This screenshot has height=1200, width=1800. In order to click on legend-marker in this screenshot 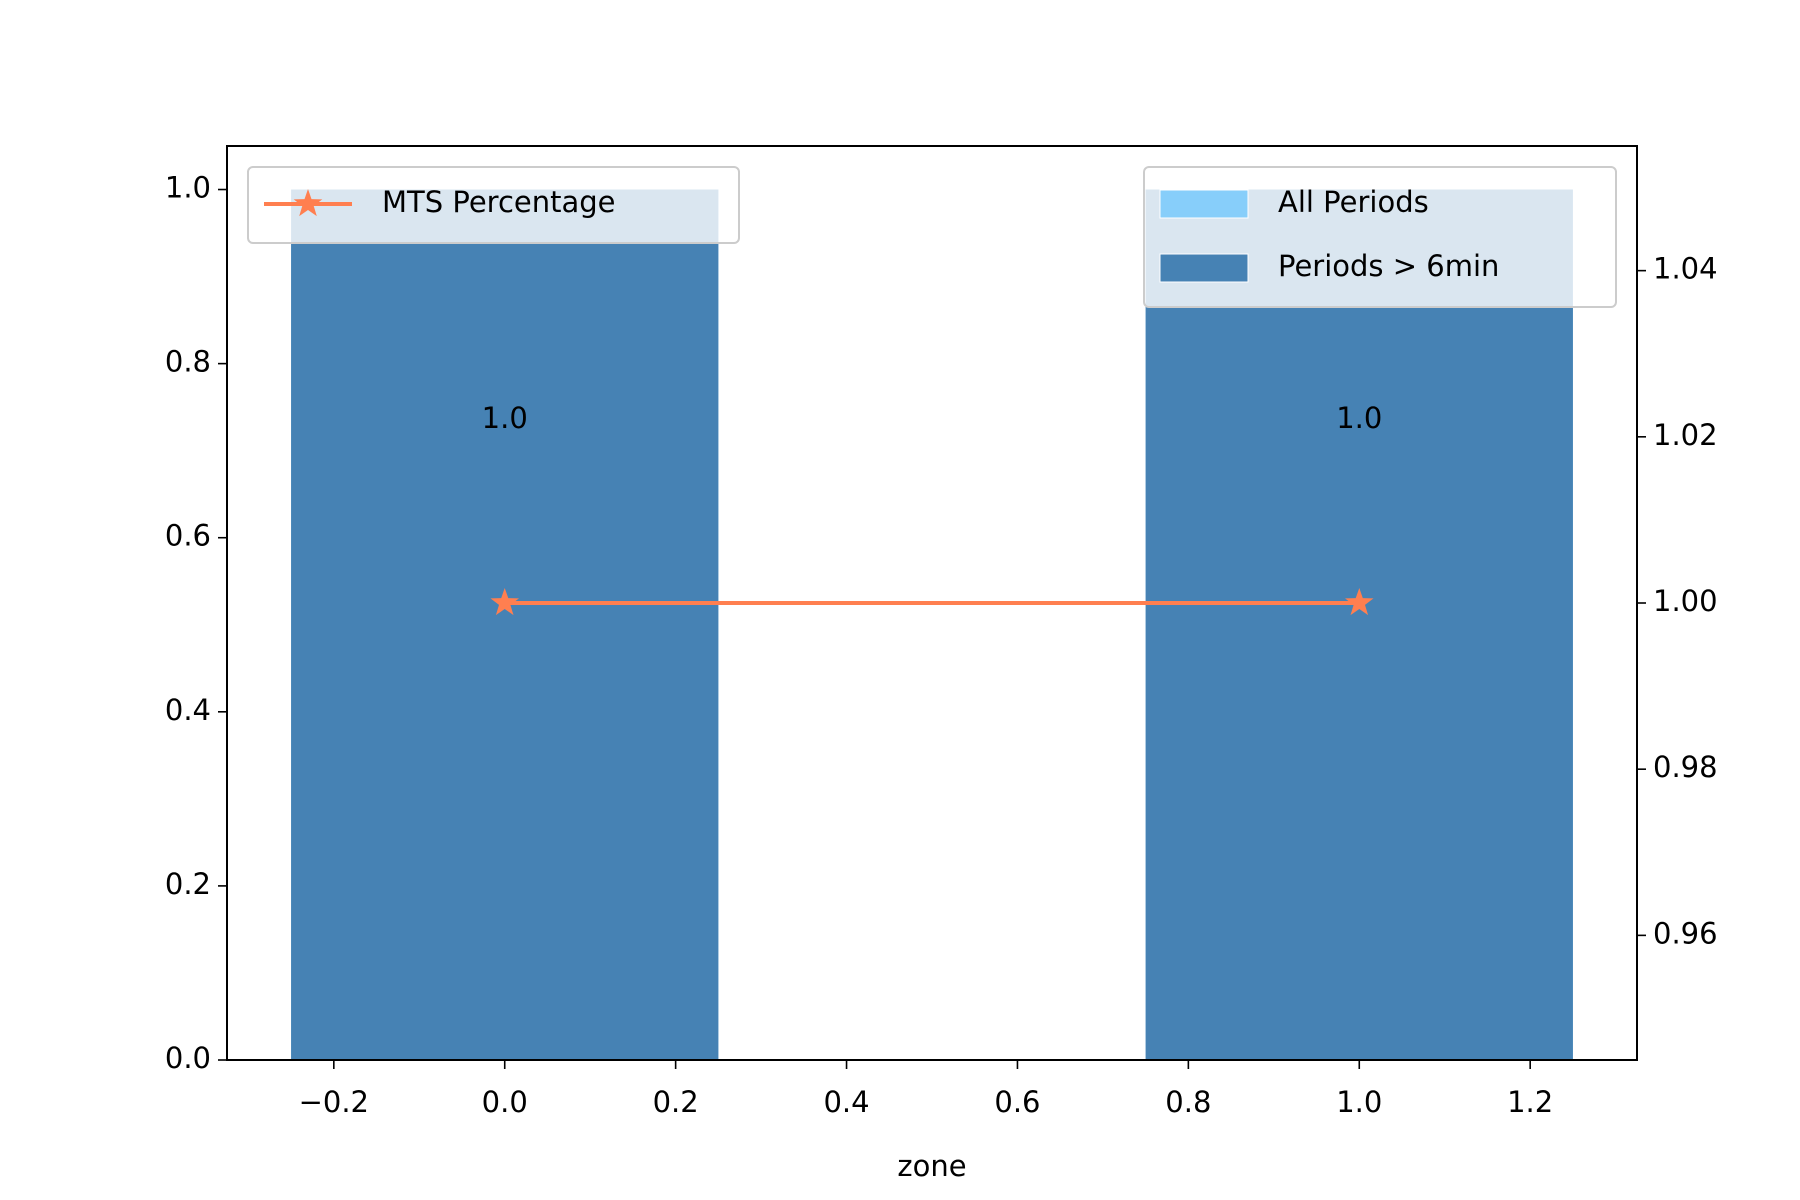, I will do `click(308, 203)`.